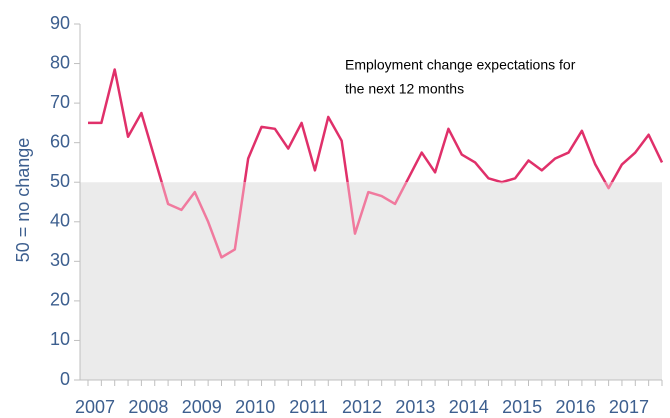  What do you see at coordinates (387, 220) in the screenshot?
I see `series-line-below` at bounding box center [387, 220].